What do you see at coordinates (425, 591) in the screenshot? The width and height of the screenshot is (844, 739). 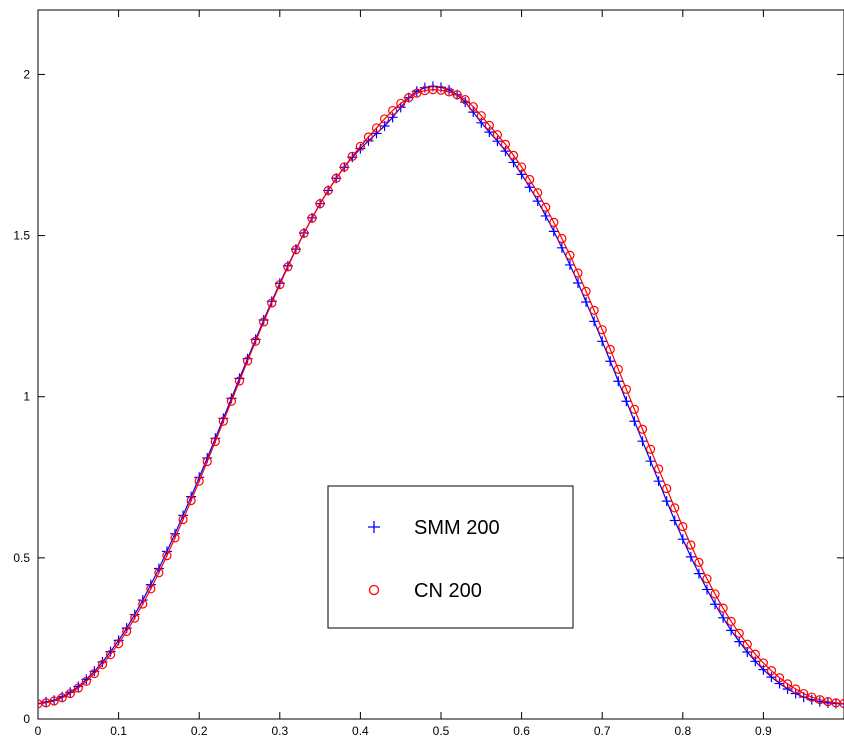 I see `legend-entry: CN 200` at bounding box center [425, 591].